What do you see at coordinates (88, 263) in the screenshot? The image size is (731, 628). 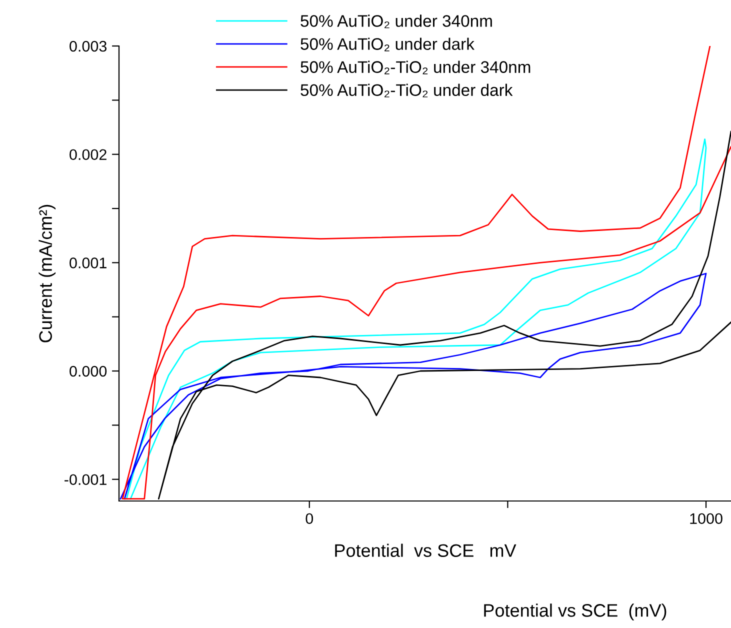 I see `y-tick-label: 0.001` at bounding box center [88, 263].